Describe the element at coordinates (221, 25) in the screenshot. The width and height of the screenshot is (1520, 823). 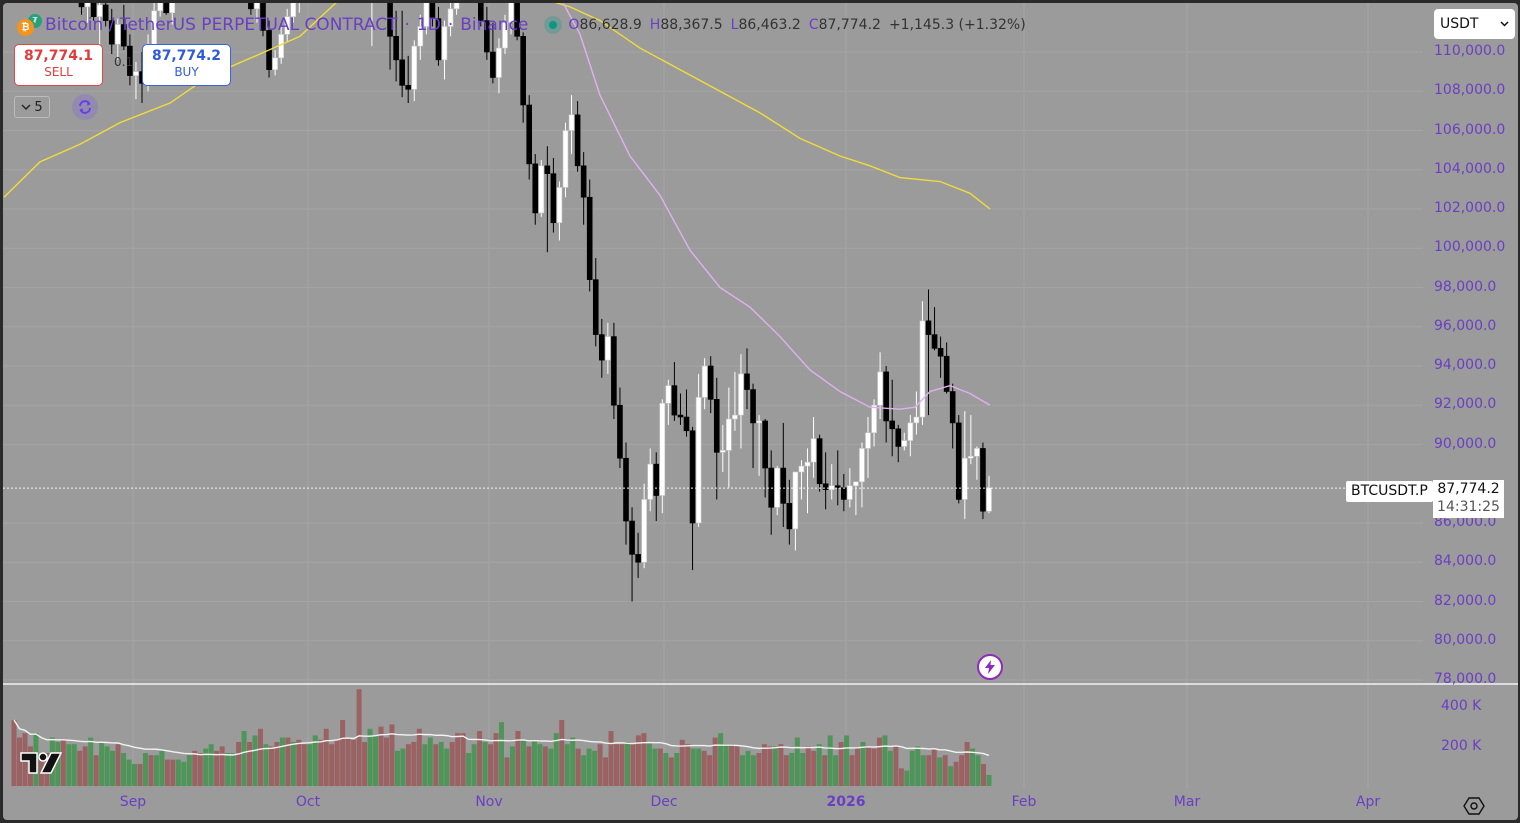
I see `symbol-title: Bitcoin / TetherUS PERPETUAL CONTRACT` at that location.